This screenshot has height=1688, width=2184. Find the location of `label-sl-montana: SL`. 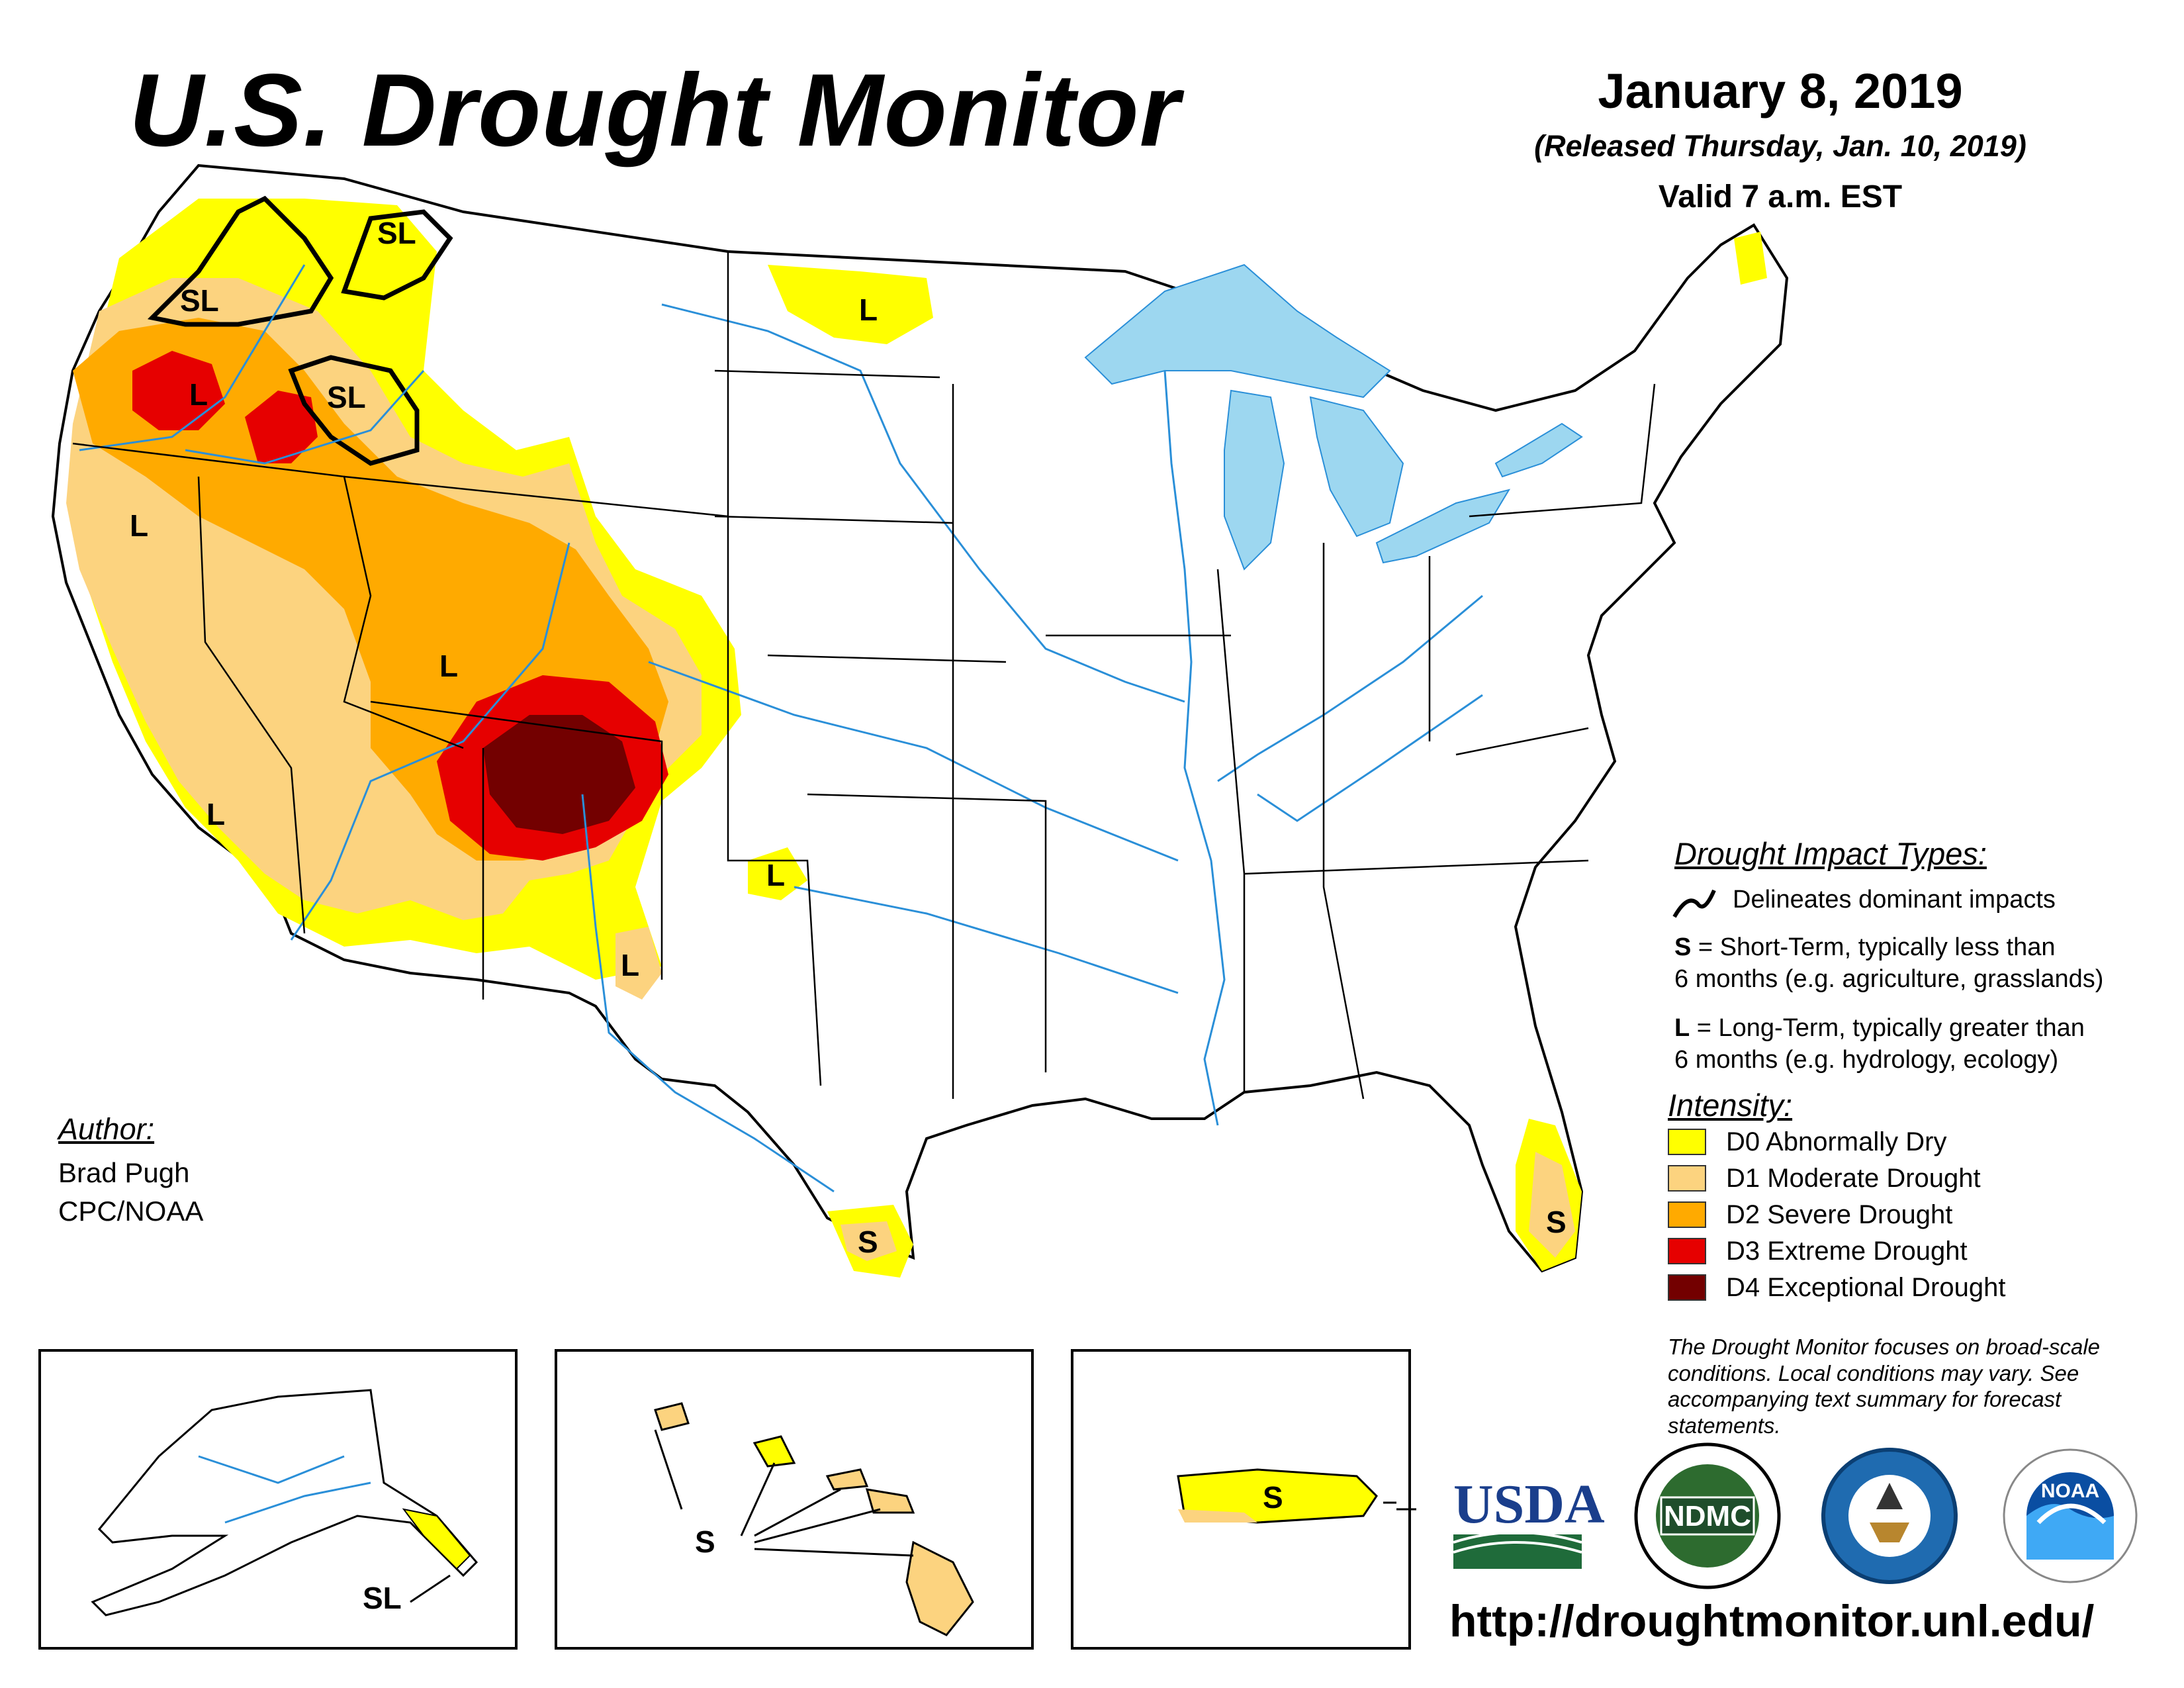

label-sl-montana: SL is located at coordinates (397, 233).